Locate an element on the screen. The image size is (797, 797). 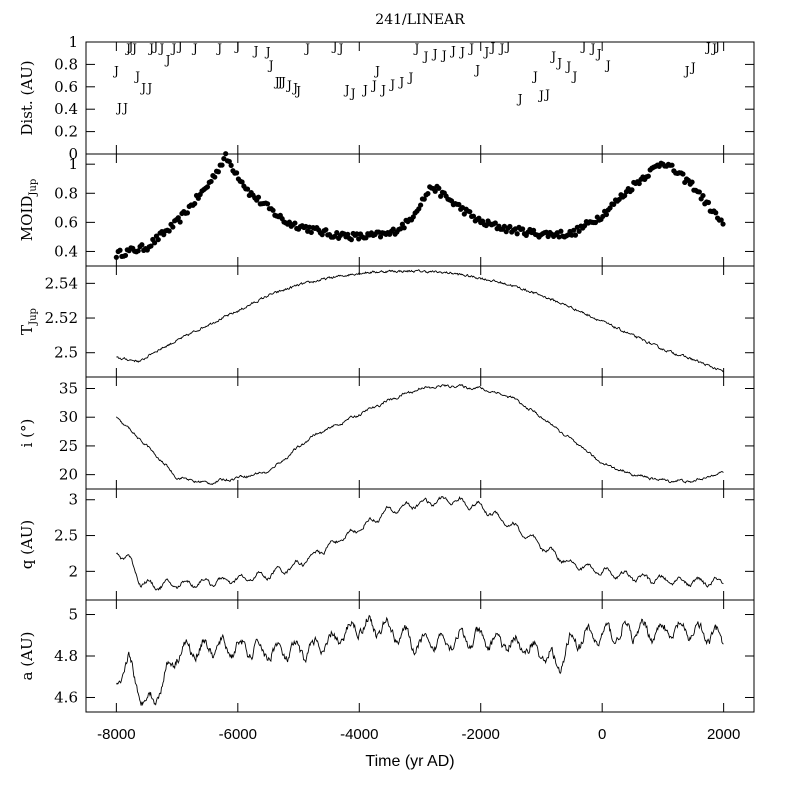
y-tick-label-moid: 0.8 is located at coordinates (66, 193).